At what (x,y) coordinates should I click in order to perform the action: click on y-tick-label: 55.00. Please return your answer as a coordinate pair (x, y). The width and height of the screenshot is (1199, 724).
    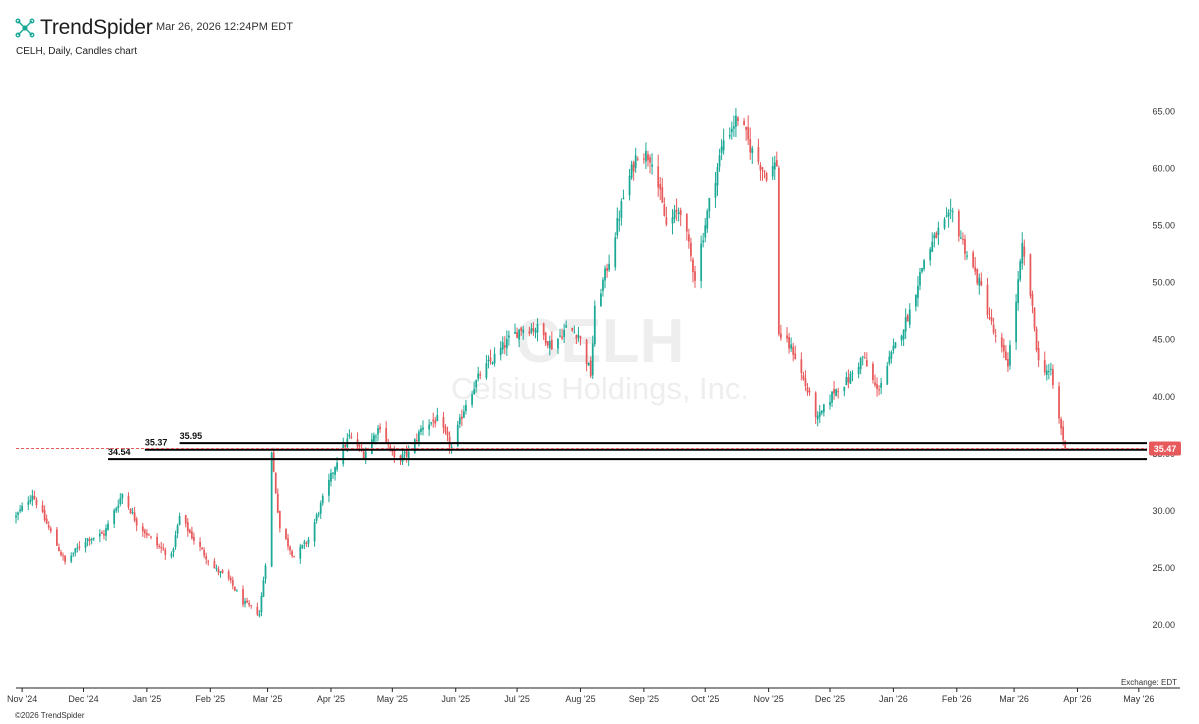
    Looking at the image, I should click on (1163, 226).